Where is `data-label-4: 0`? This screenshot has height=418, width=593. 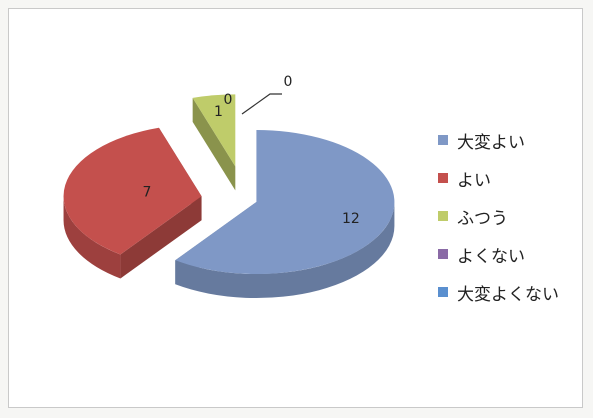 data-label-4: 0 is located at coordinates (228, 100).